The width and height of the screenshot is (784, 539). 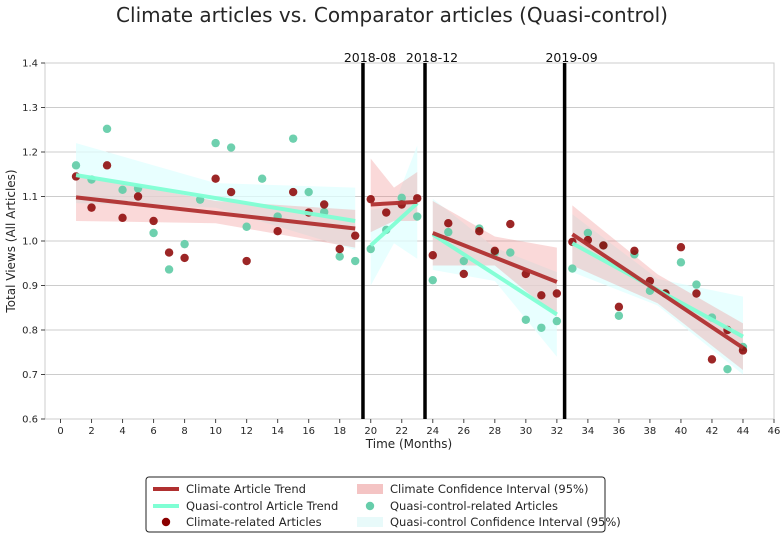 I want to click on x-tick-label: 36, so click(x=619, y=431).